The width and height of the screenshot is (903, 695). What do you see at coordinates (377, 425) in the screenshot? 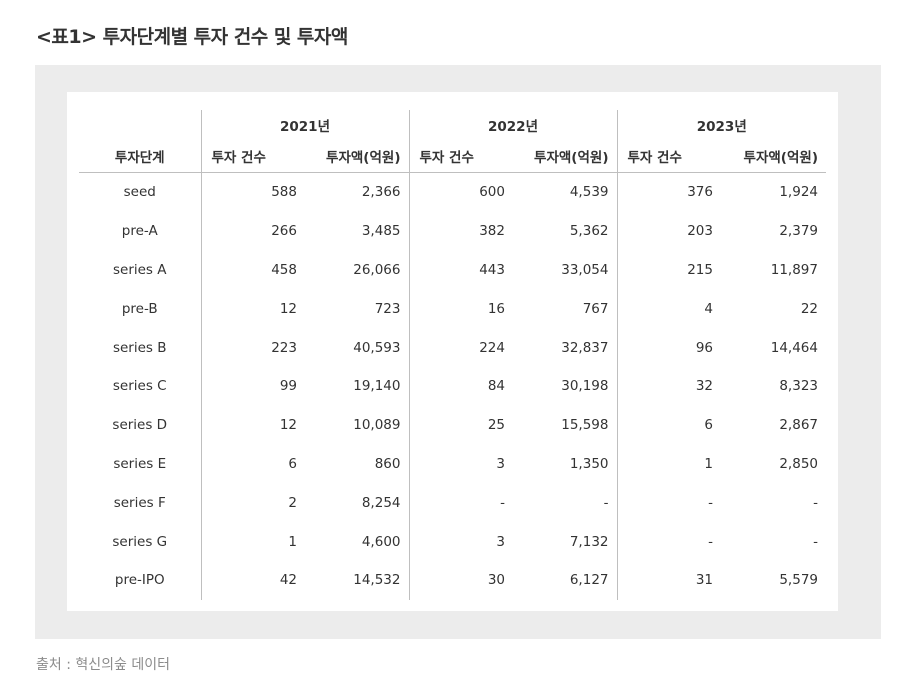
I see `amount-2021-cell: 10,089` at bounding box center [377, 425].